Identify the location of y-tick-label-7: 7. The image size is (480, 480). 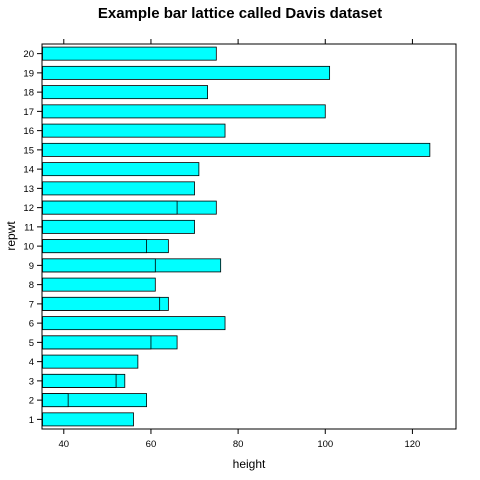
(31, 304).